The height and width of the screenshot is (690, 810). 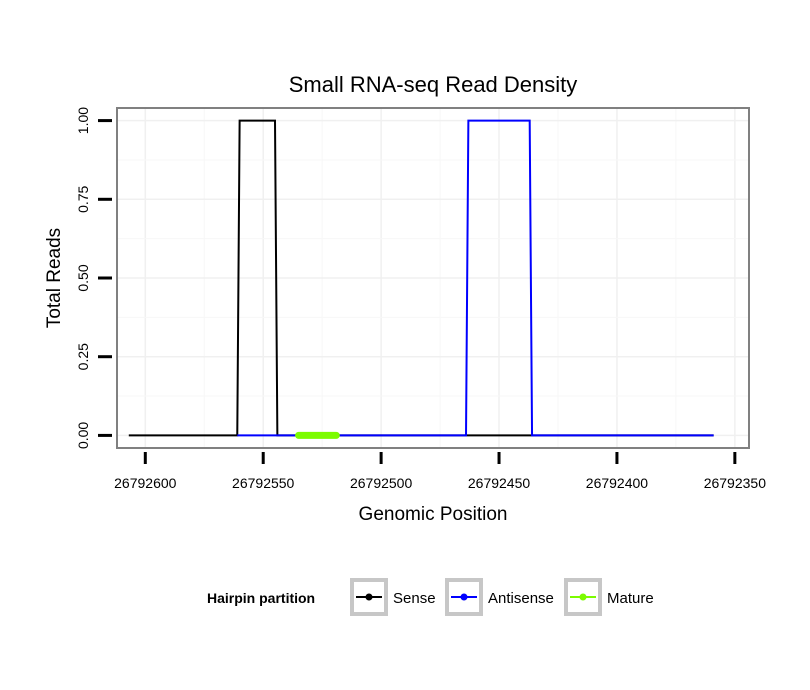 What do you see at coordinates (433, 84) in the screenshot?
I see `chart-title: Small RNA-seq Read Density` at bounding box center [433, 84].